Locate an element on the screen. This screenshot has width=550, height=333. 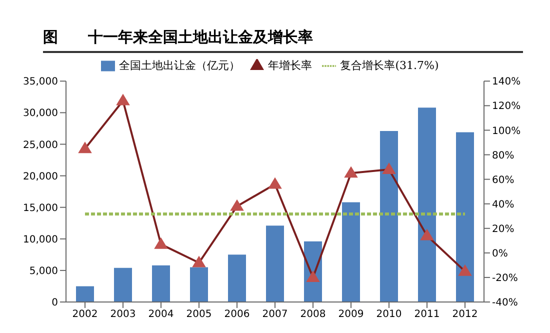
legend-label: 全国土地出让金（亿元） is located at coordinates (179, 65).